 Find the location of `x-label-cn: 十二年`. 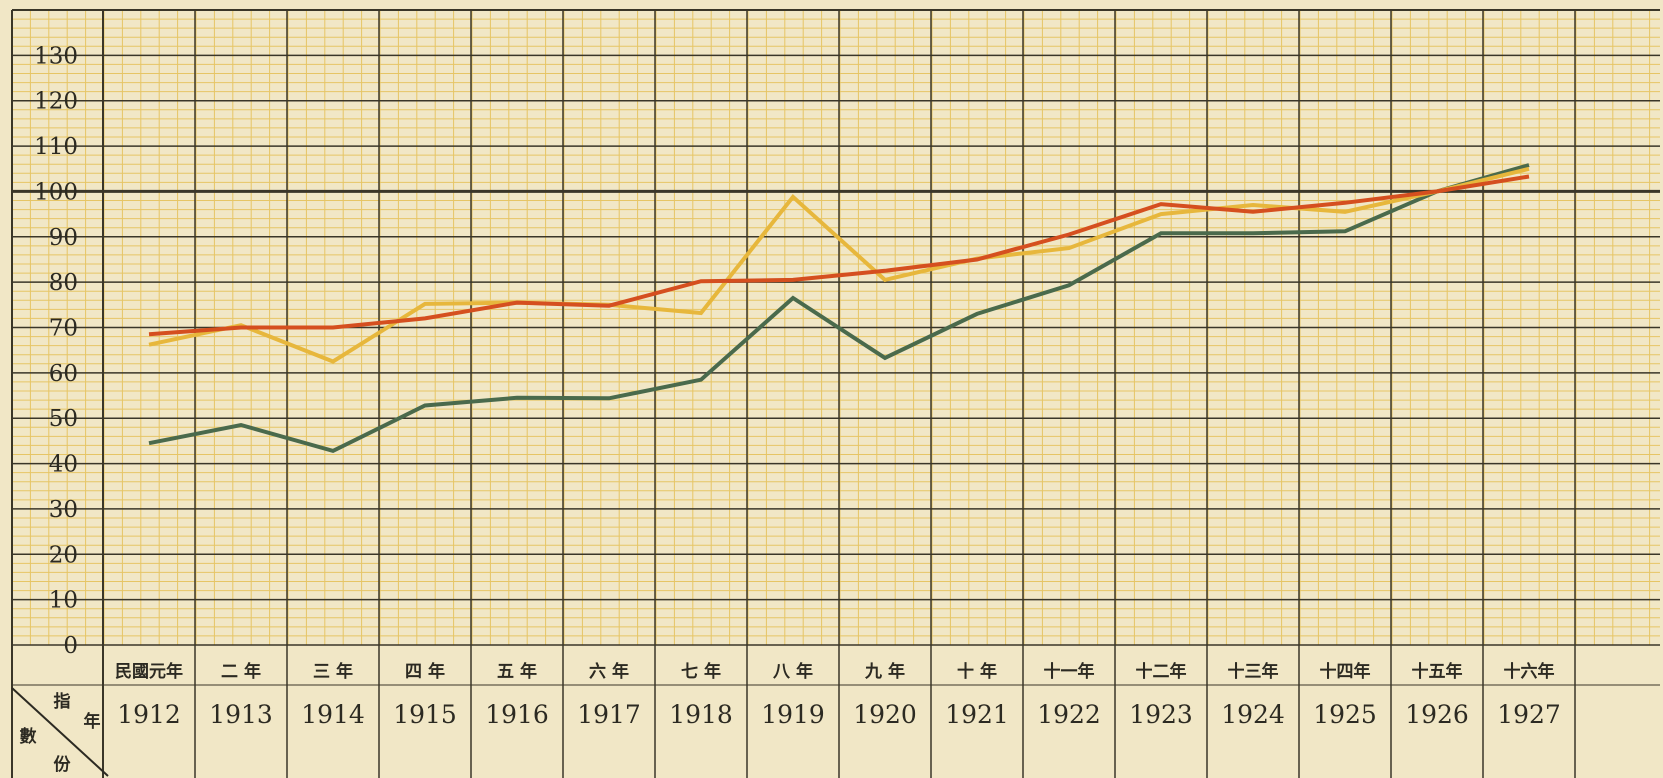

x-label-cn: 十二年 is located at coordinates (1161, 671).